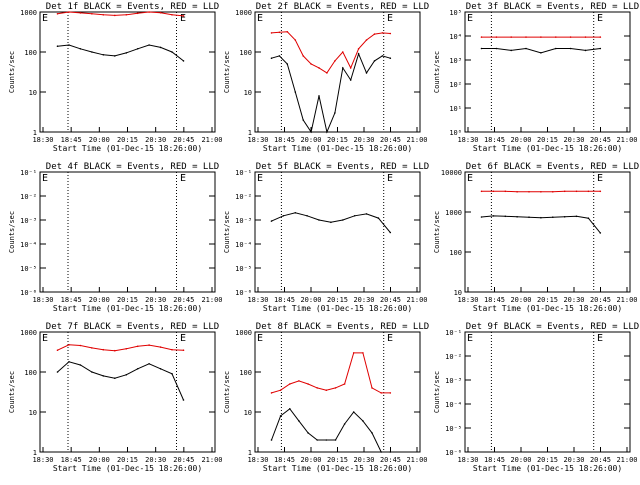  What do you see at coordinates (243, 173) in the screenshot?
I see `y-tick-label: 10⁻¹` at bounding box center [243, 173].